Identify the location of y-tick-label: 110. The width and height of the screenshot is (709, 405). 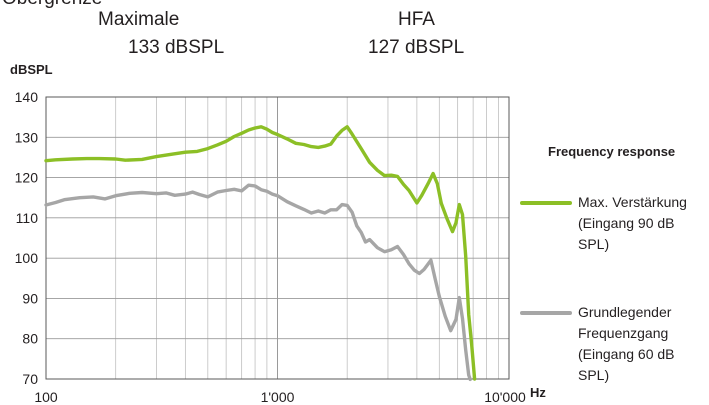
(27, 218).